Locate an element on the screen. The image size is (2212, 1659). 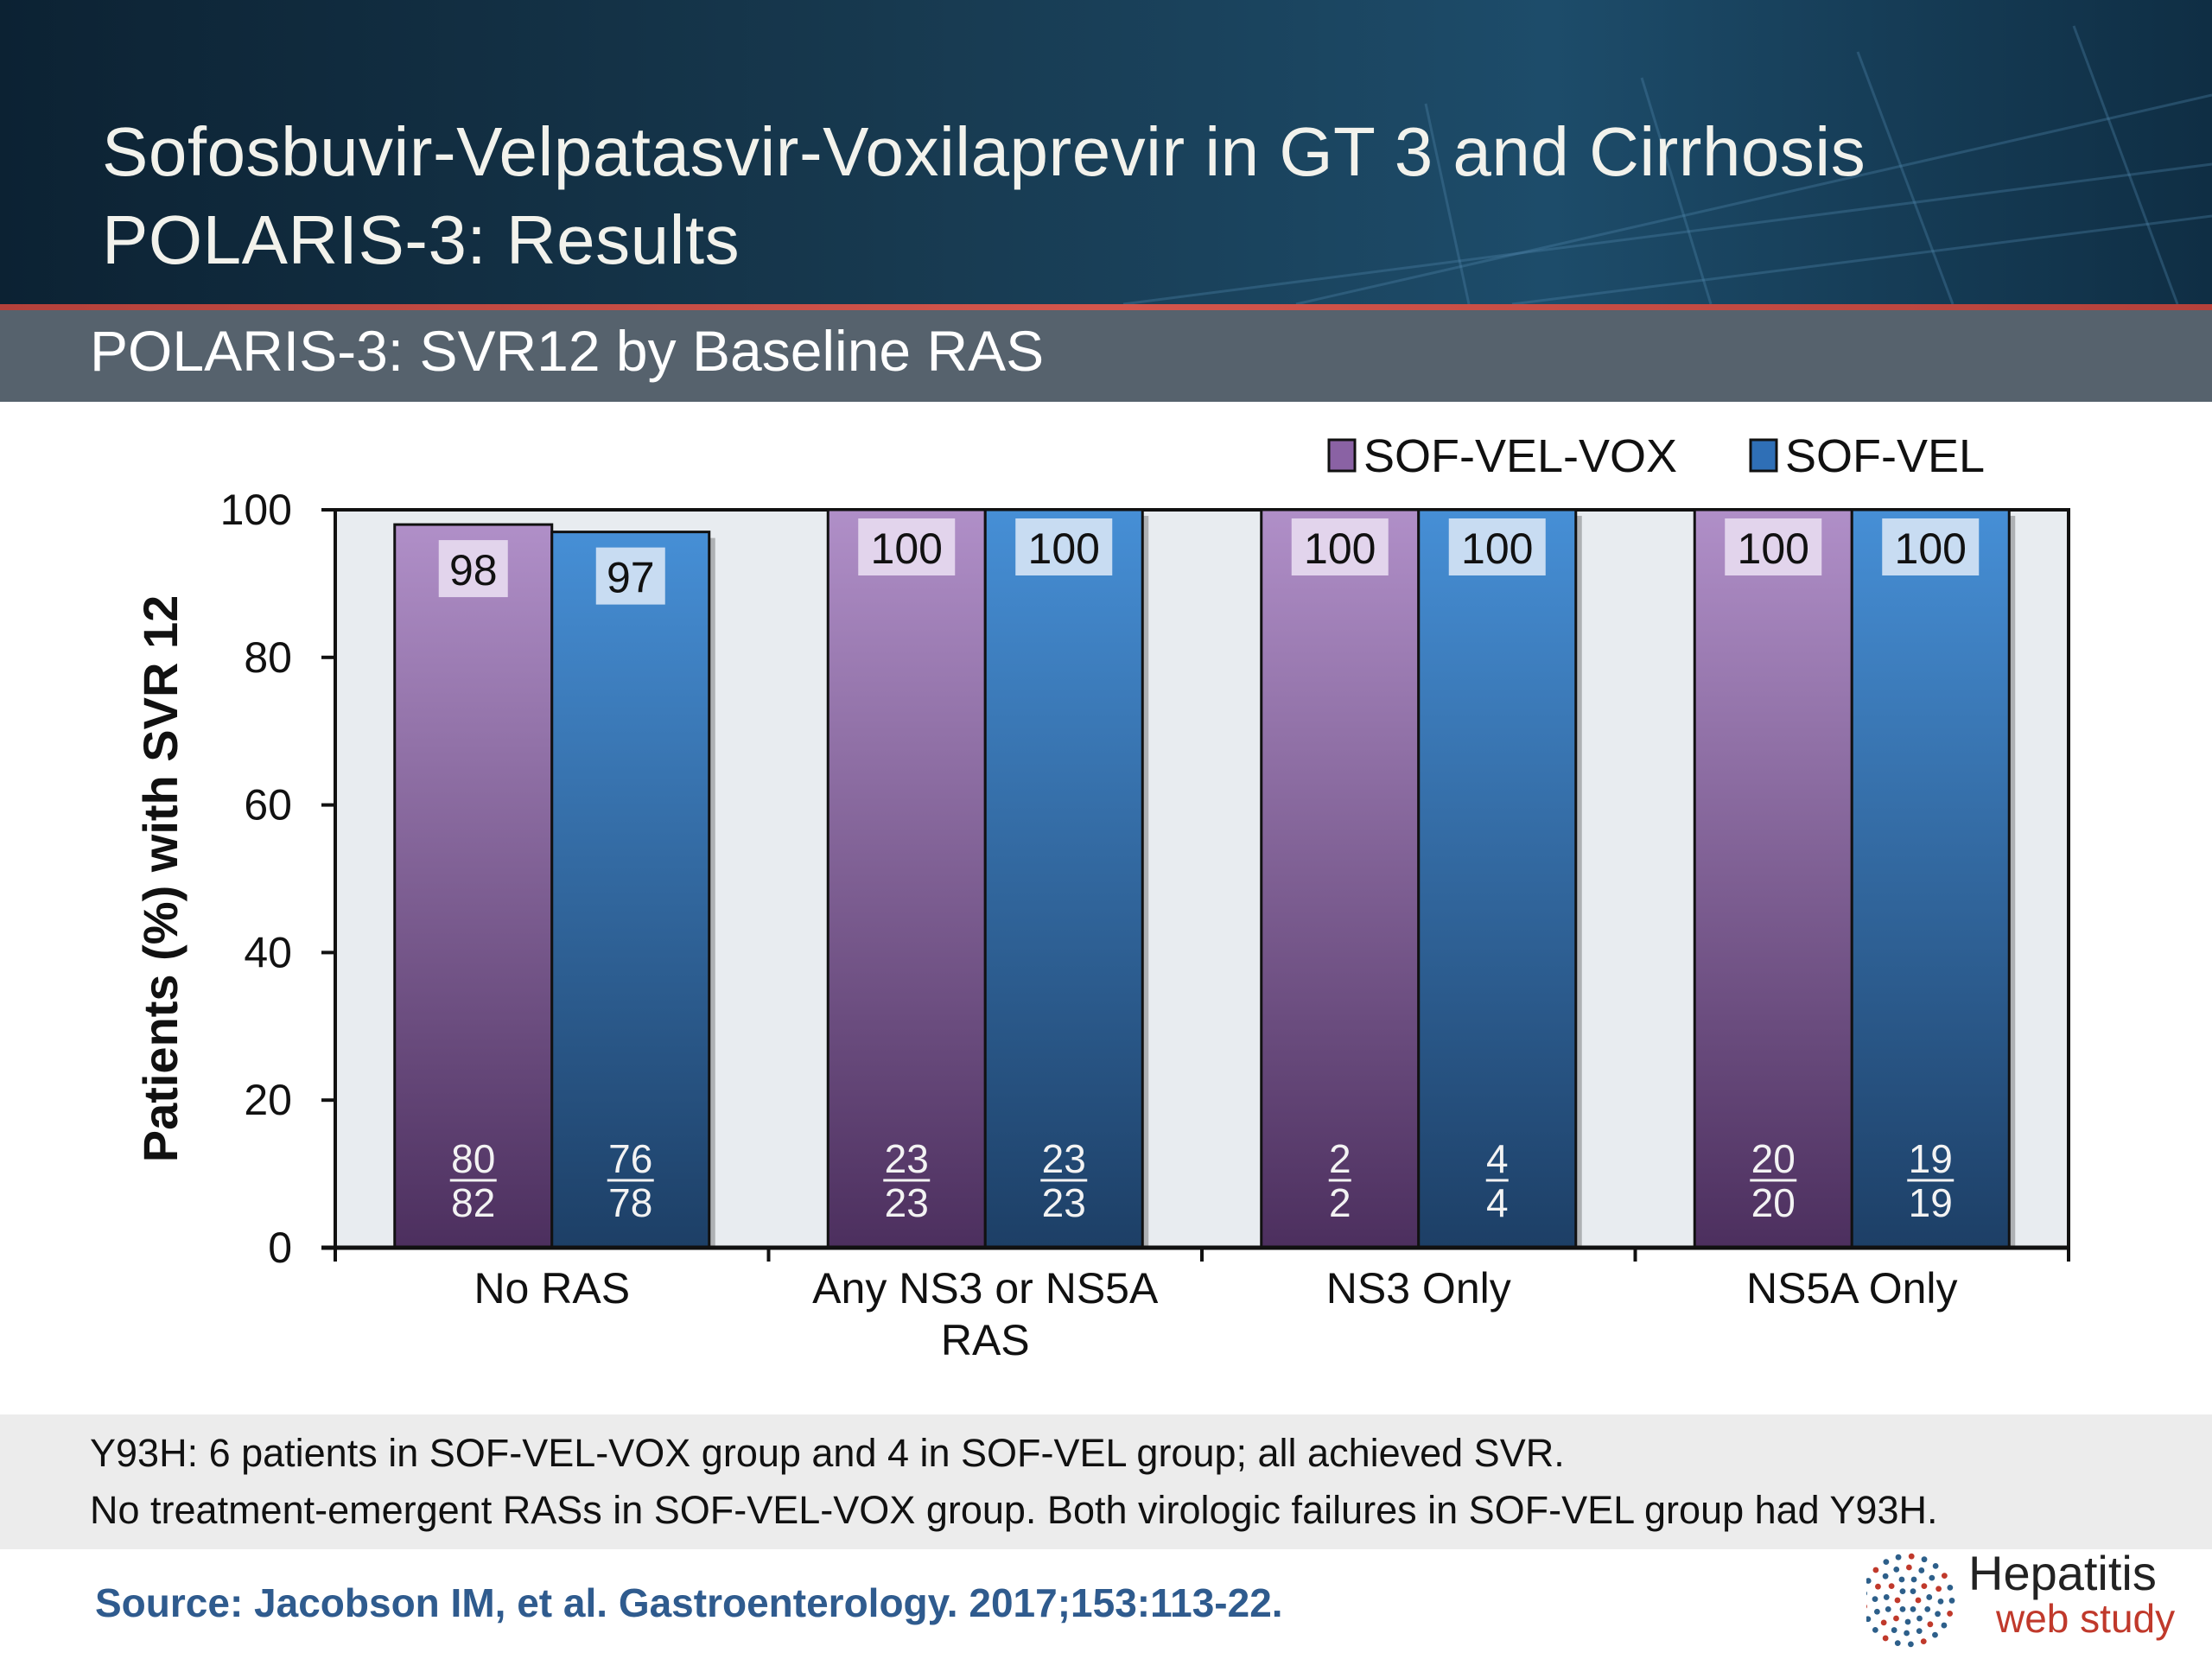
slide-title-line2: POLARIS-3: Results is located at coordinates (421, 239).